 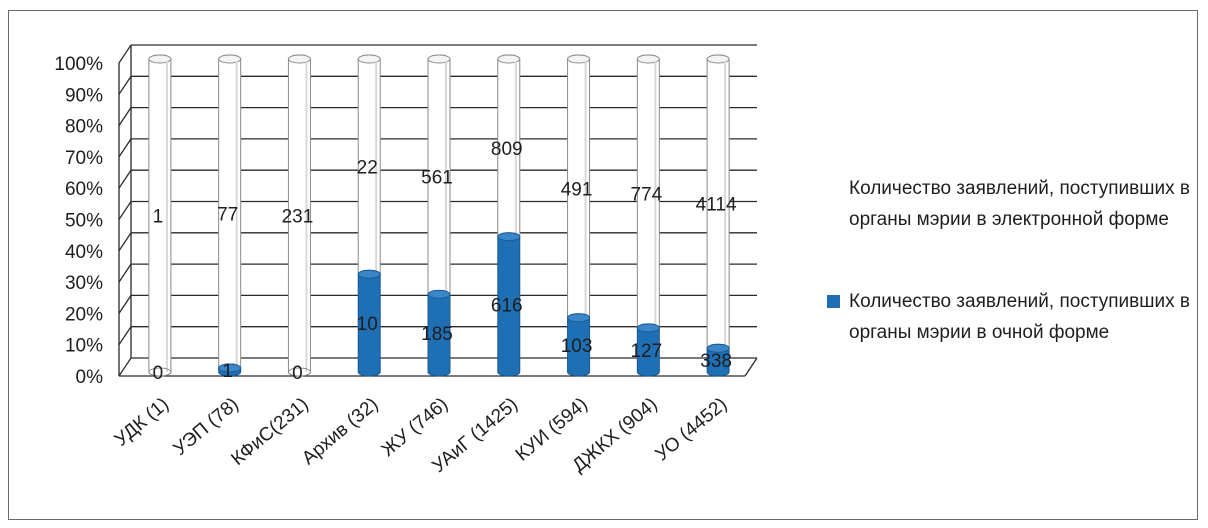 I want to click on x-tick-label: УО (4452), so click(x=692, y=430).